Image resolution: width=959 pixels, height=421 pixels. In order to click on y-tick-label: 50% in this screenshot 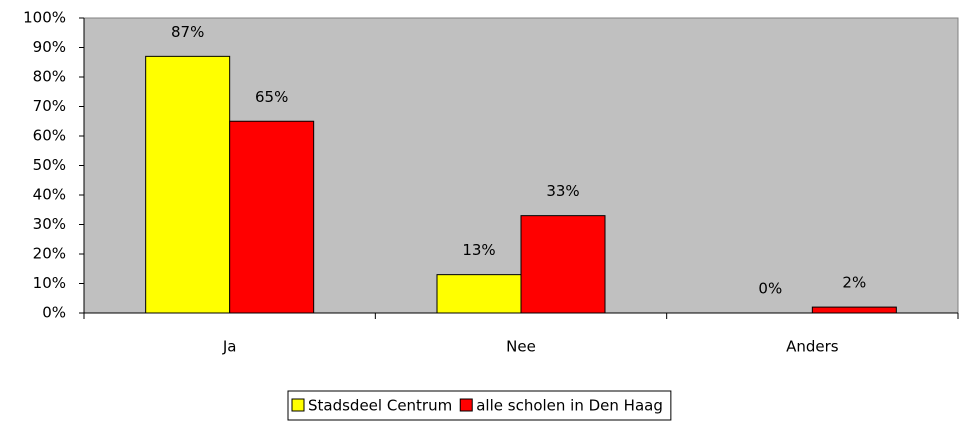, I will do `click(49, 165)`.